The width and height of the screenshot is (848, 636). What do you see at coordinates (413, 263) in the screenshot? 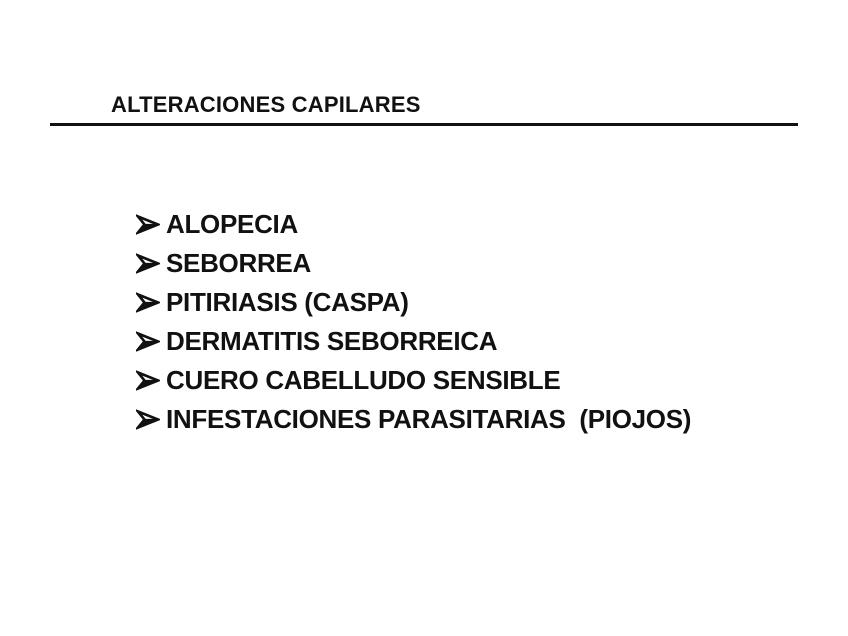
I see `list-item: SEBORREA` at bounding box center [413, 263].